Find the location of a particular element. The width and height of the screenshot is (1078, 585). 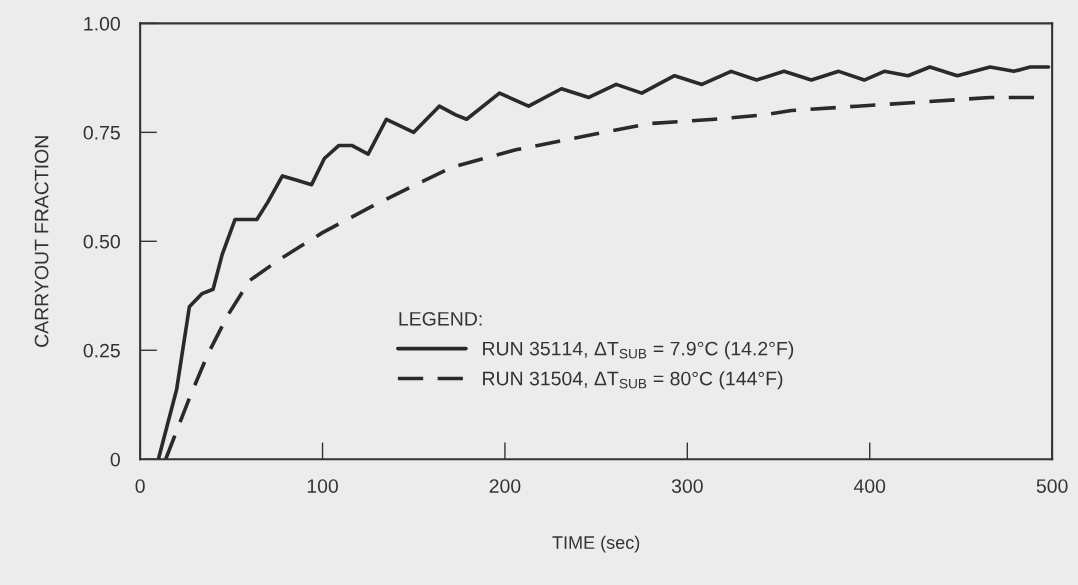

x-tick-label: 400 is located at coordinates (869, 486).